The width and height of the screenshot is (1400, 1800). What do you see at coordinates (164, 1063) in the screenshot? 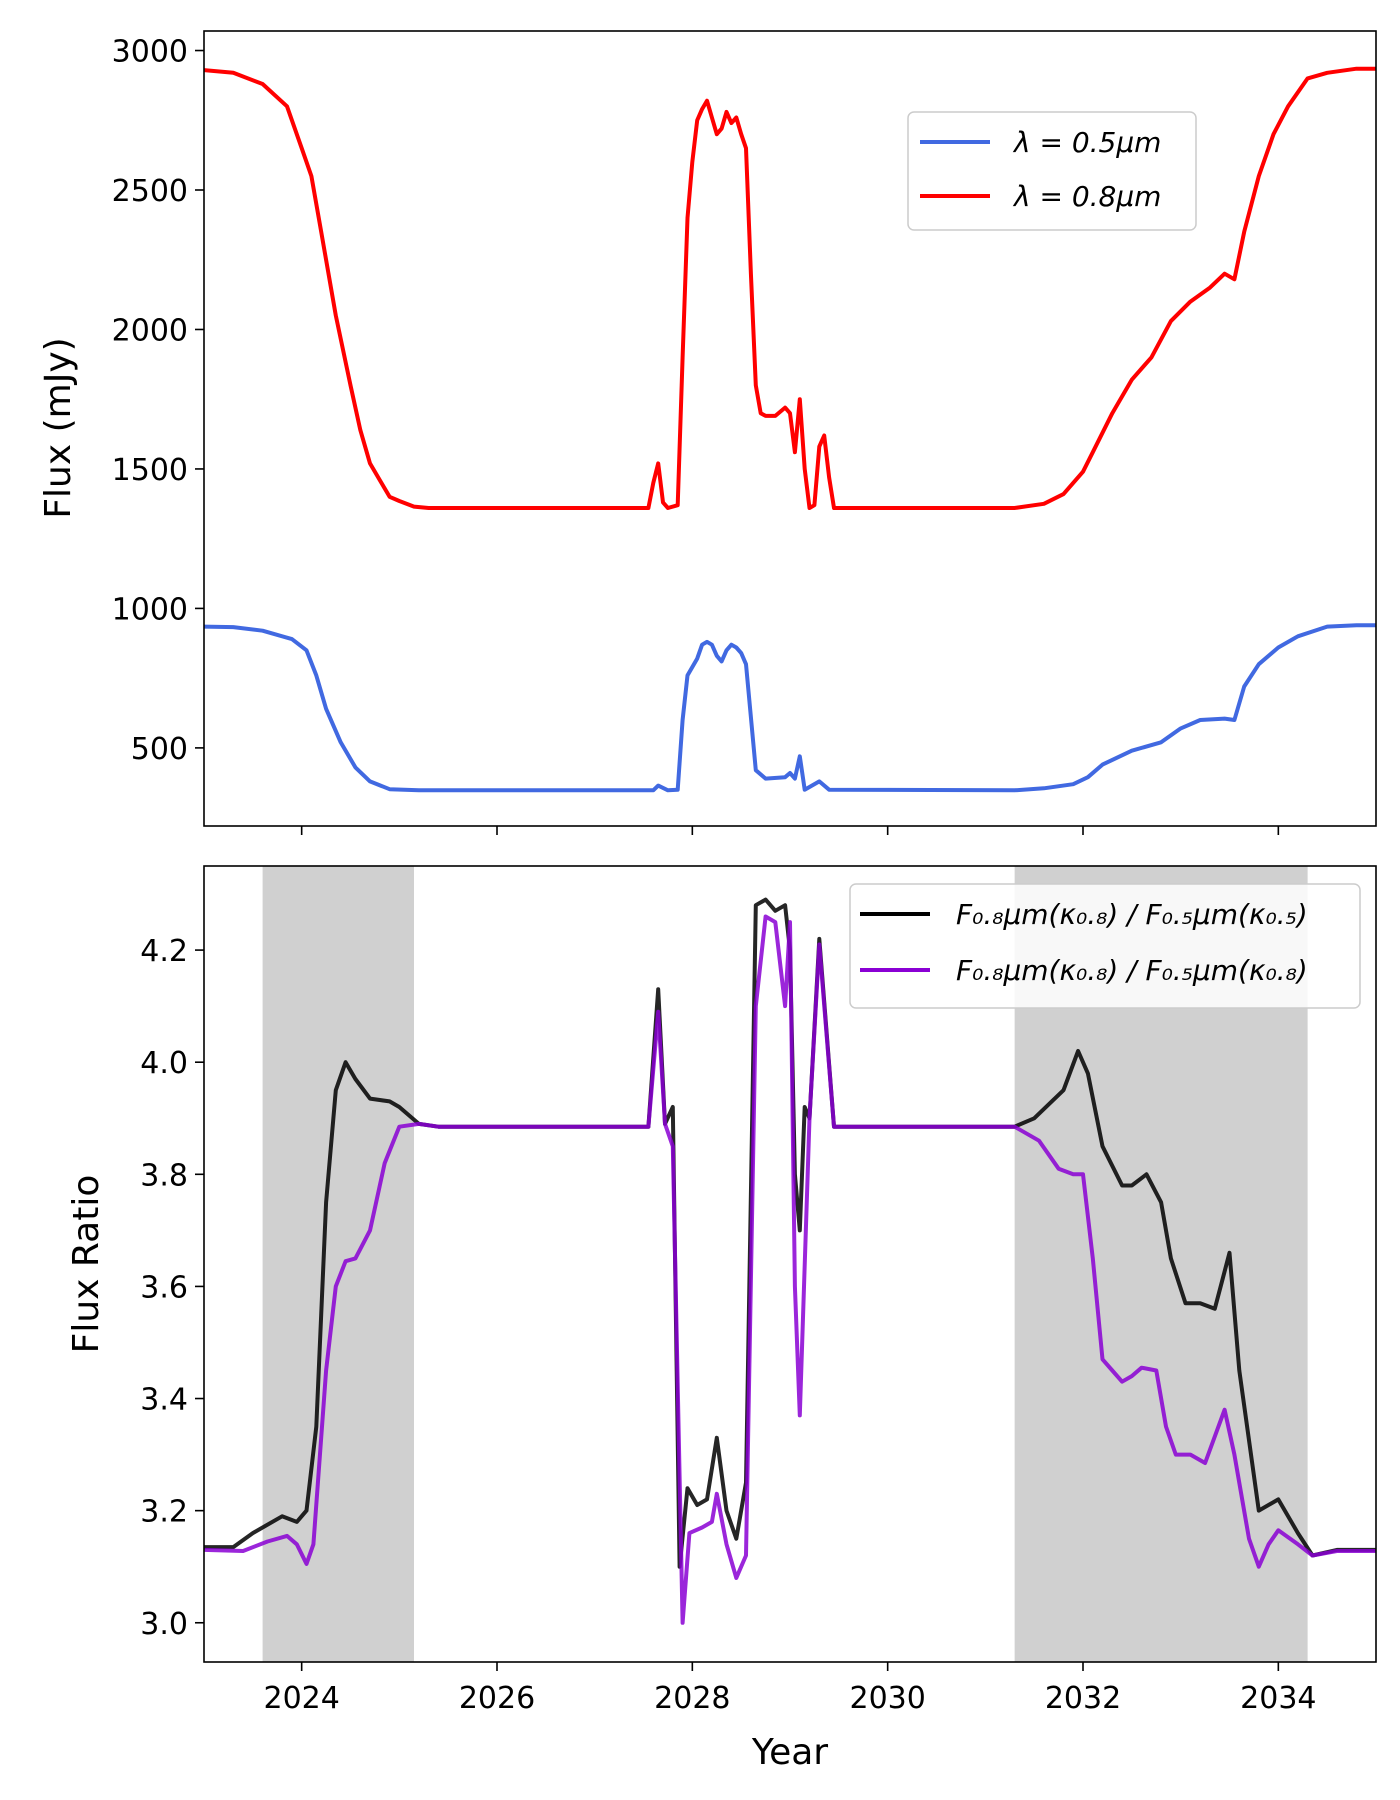
I see `ratio-y-tick-label: 4.0` at bounding box center [164, 1063].